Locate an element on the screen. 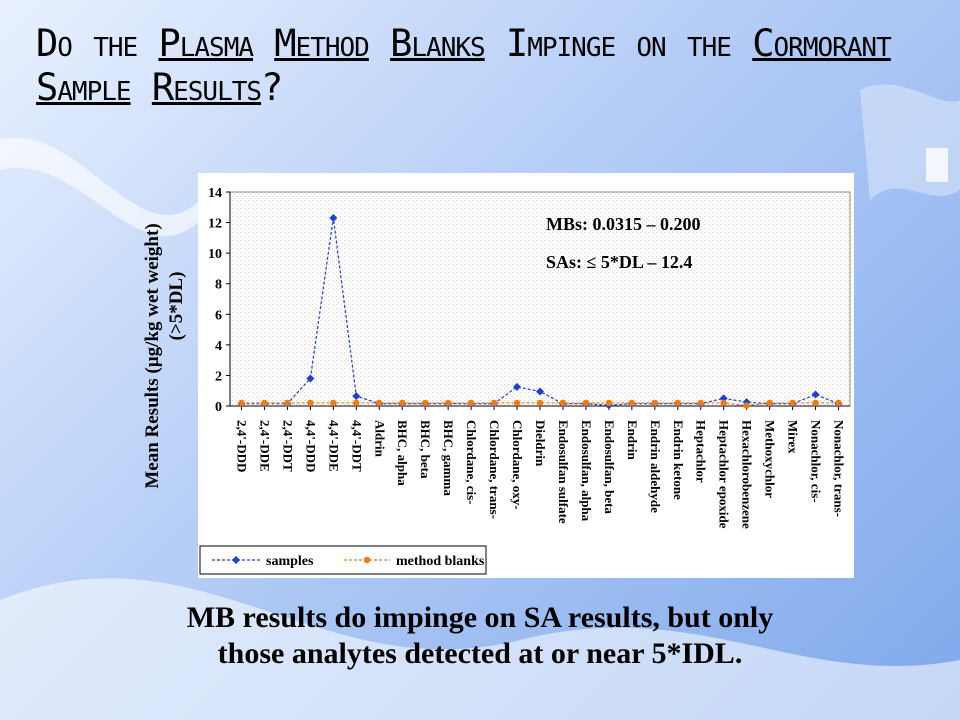  x-tick-label: BHC, alpha is located at coordinates (402, 453).